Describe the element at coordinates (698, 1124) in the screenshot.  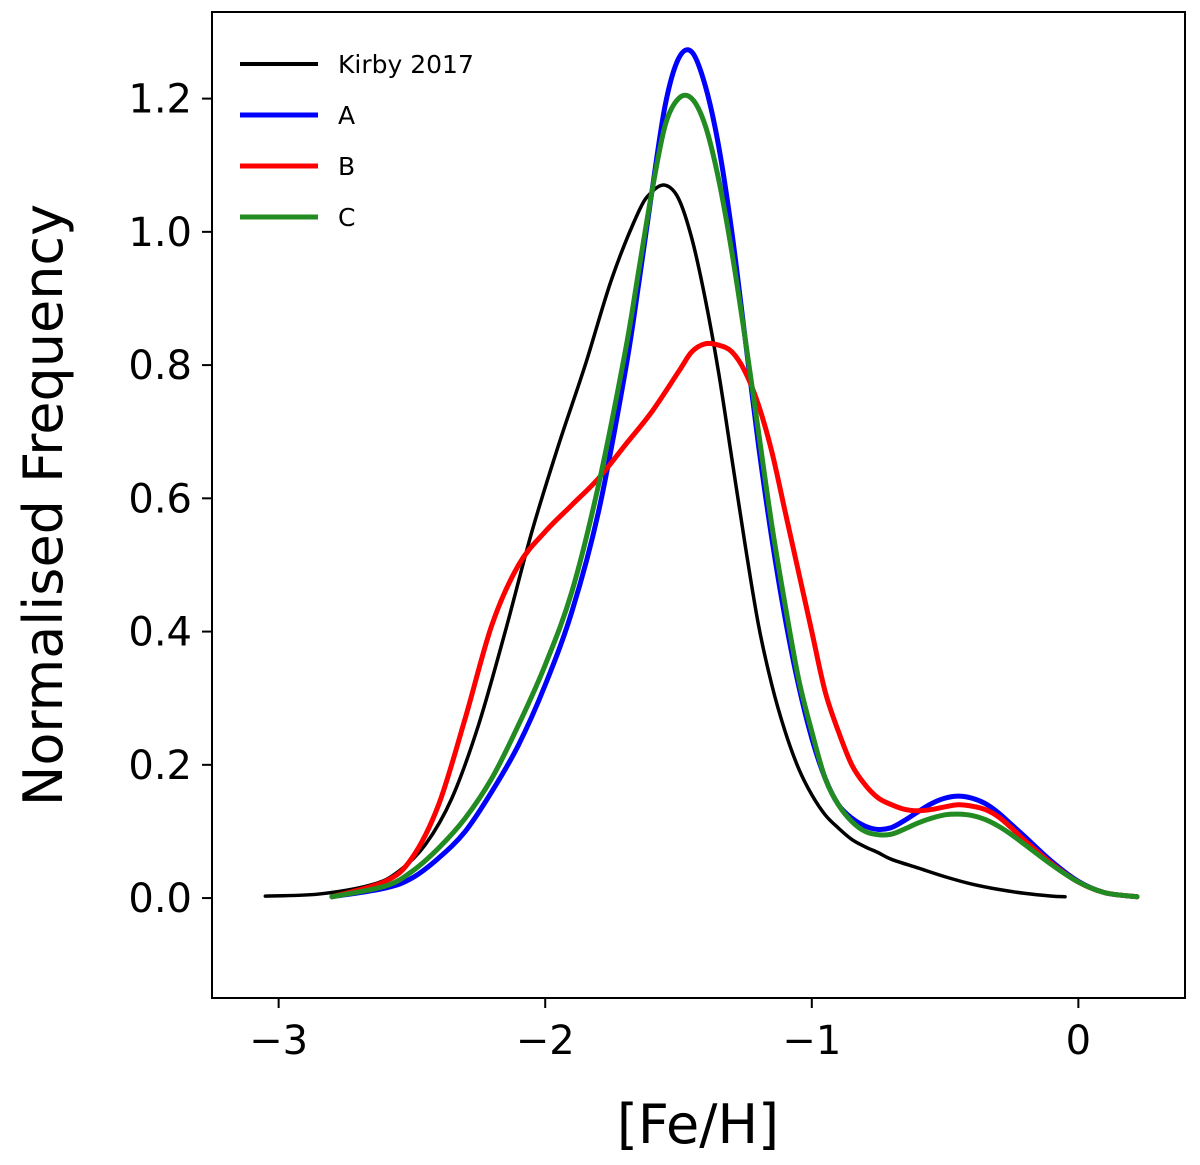
I see `x-axis-label: [Fe/H]` at that location.